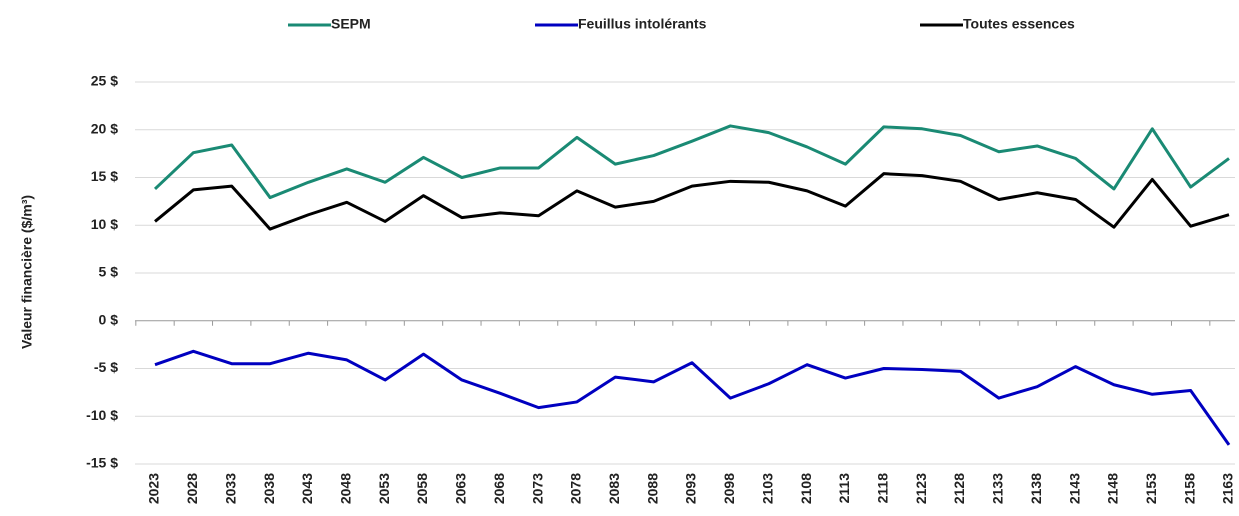 This screenshot has height=516, width=1239. I want to click on y-tick-label: 0 $, so click(109, 319).